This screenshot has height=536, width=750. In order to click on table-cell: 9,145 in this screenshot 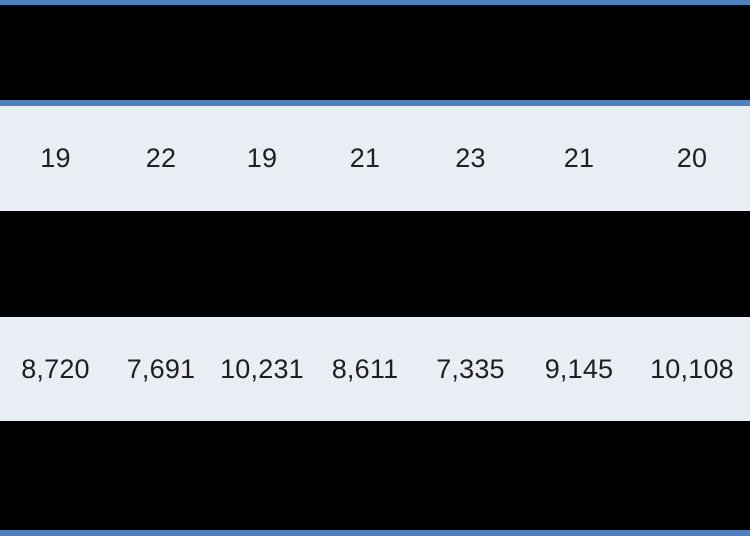, I will do `click(579, 368)`.